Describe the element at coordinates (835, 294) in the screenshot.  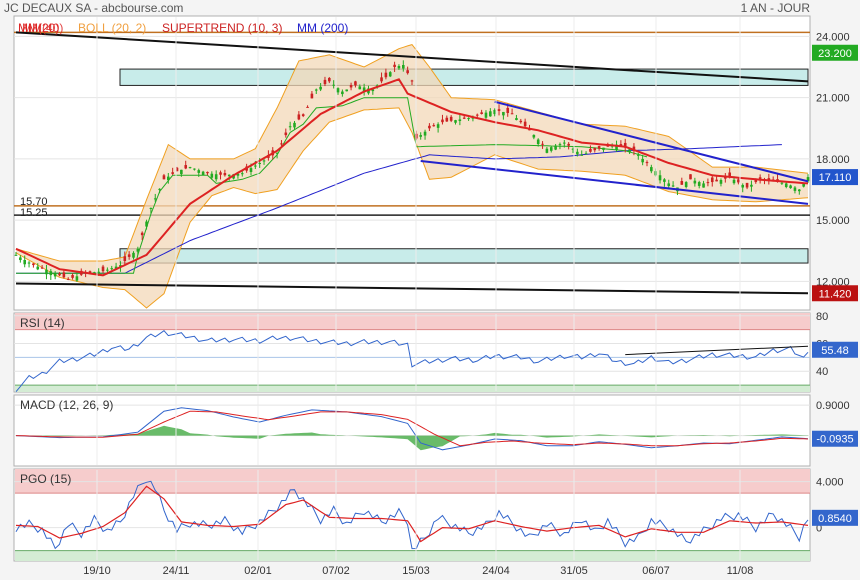
I see `price-tag: 11.420` at that location.